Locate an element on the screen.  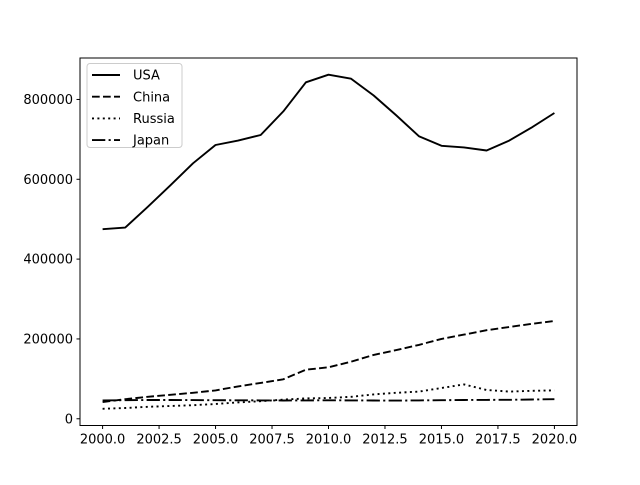
series-line-china is located at coordinates (328, 361).